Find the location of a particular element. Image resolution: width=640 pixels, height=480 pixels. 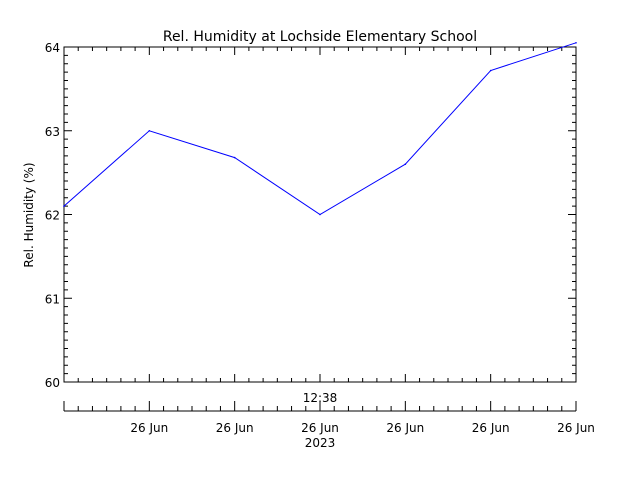

y-tick-label: 62 is located at coordinates (52, 216).